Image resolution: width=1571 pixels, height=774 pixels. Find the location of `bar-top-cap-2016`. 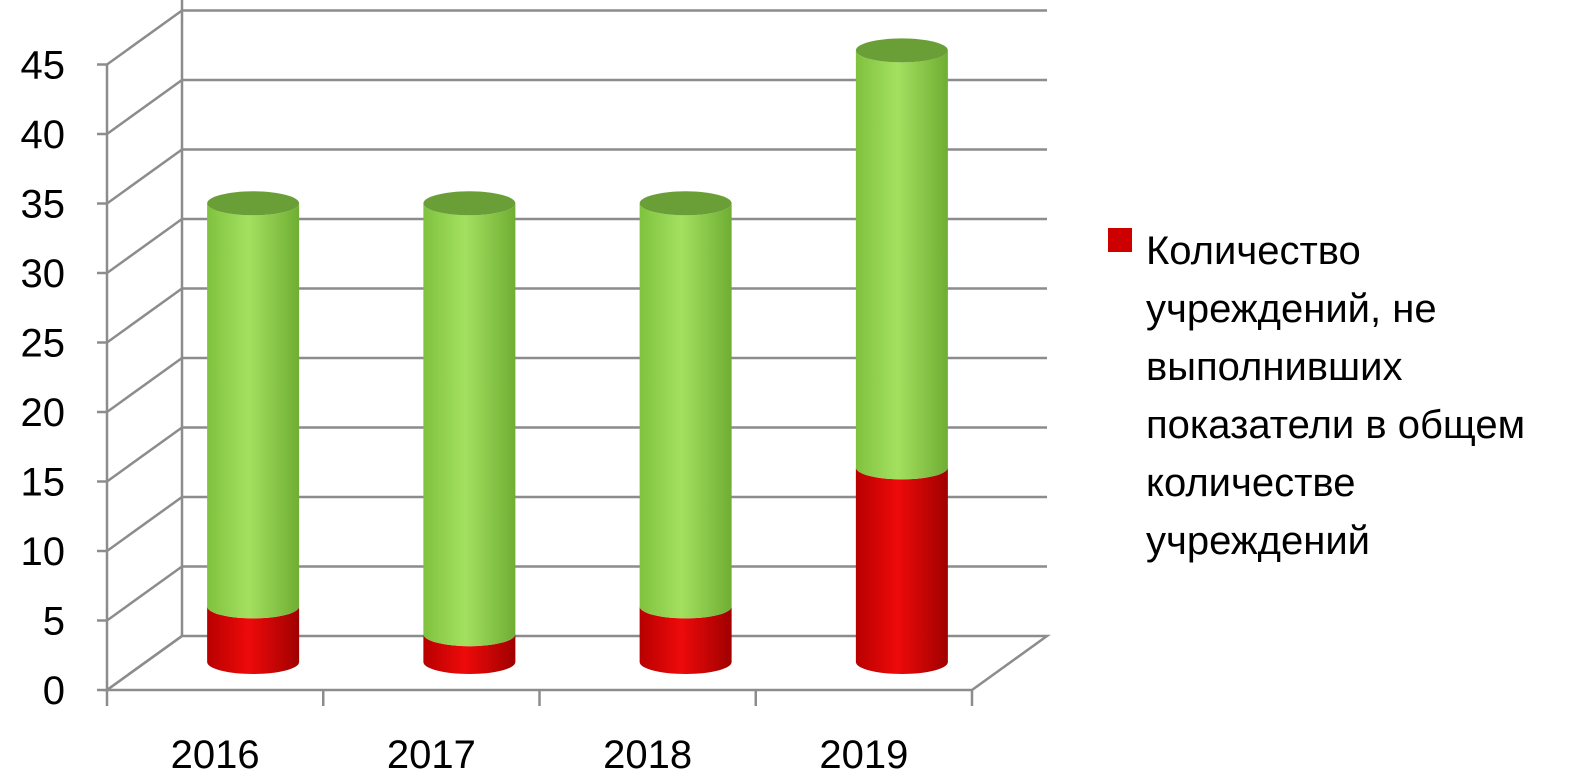

bar-top-cap-2016 is located at coordinates (253, 203).